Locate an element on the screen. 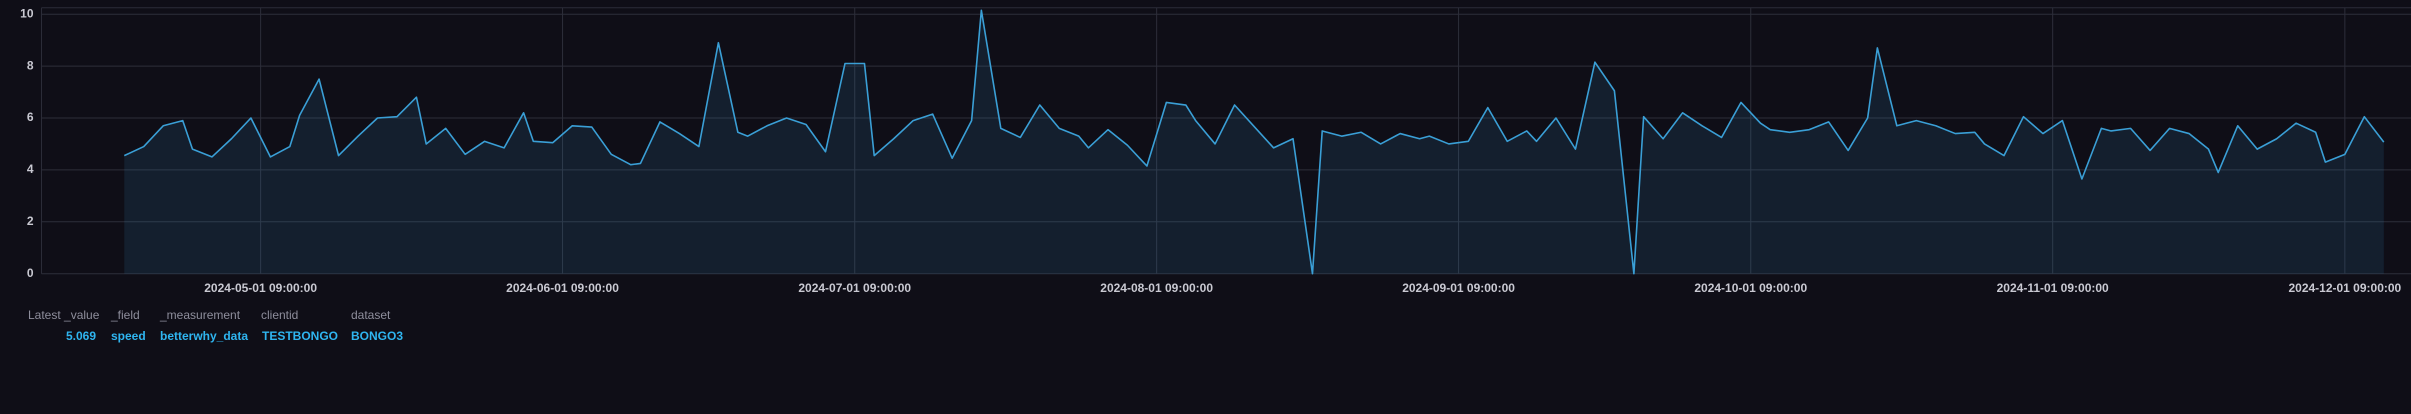 This screenshot has height=414, width=2411. y-tick-label: 2 is located at coordinates (30, 221).